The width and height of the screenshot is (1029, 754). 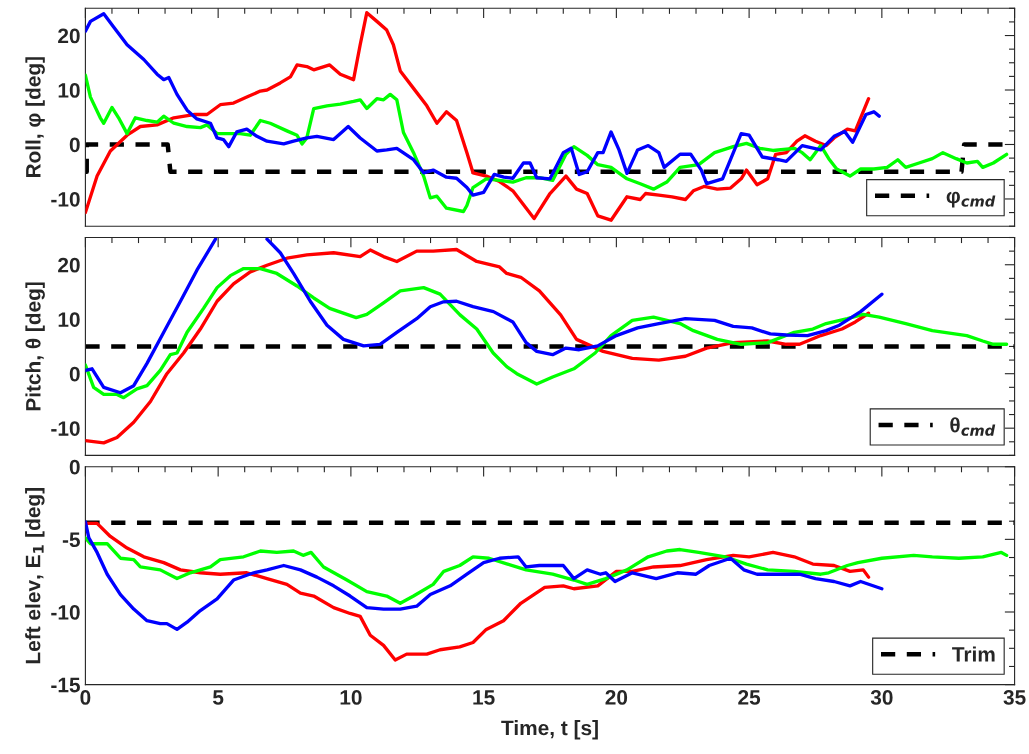 What do you see at coordinates (218, 697) in the screenshot?
I see `x-tick-label: 5` at bounding box center [218, 697].